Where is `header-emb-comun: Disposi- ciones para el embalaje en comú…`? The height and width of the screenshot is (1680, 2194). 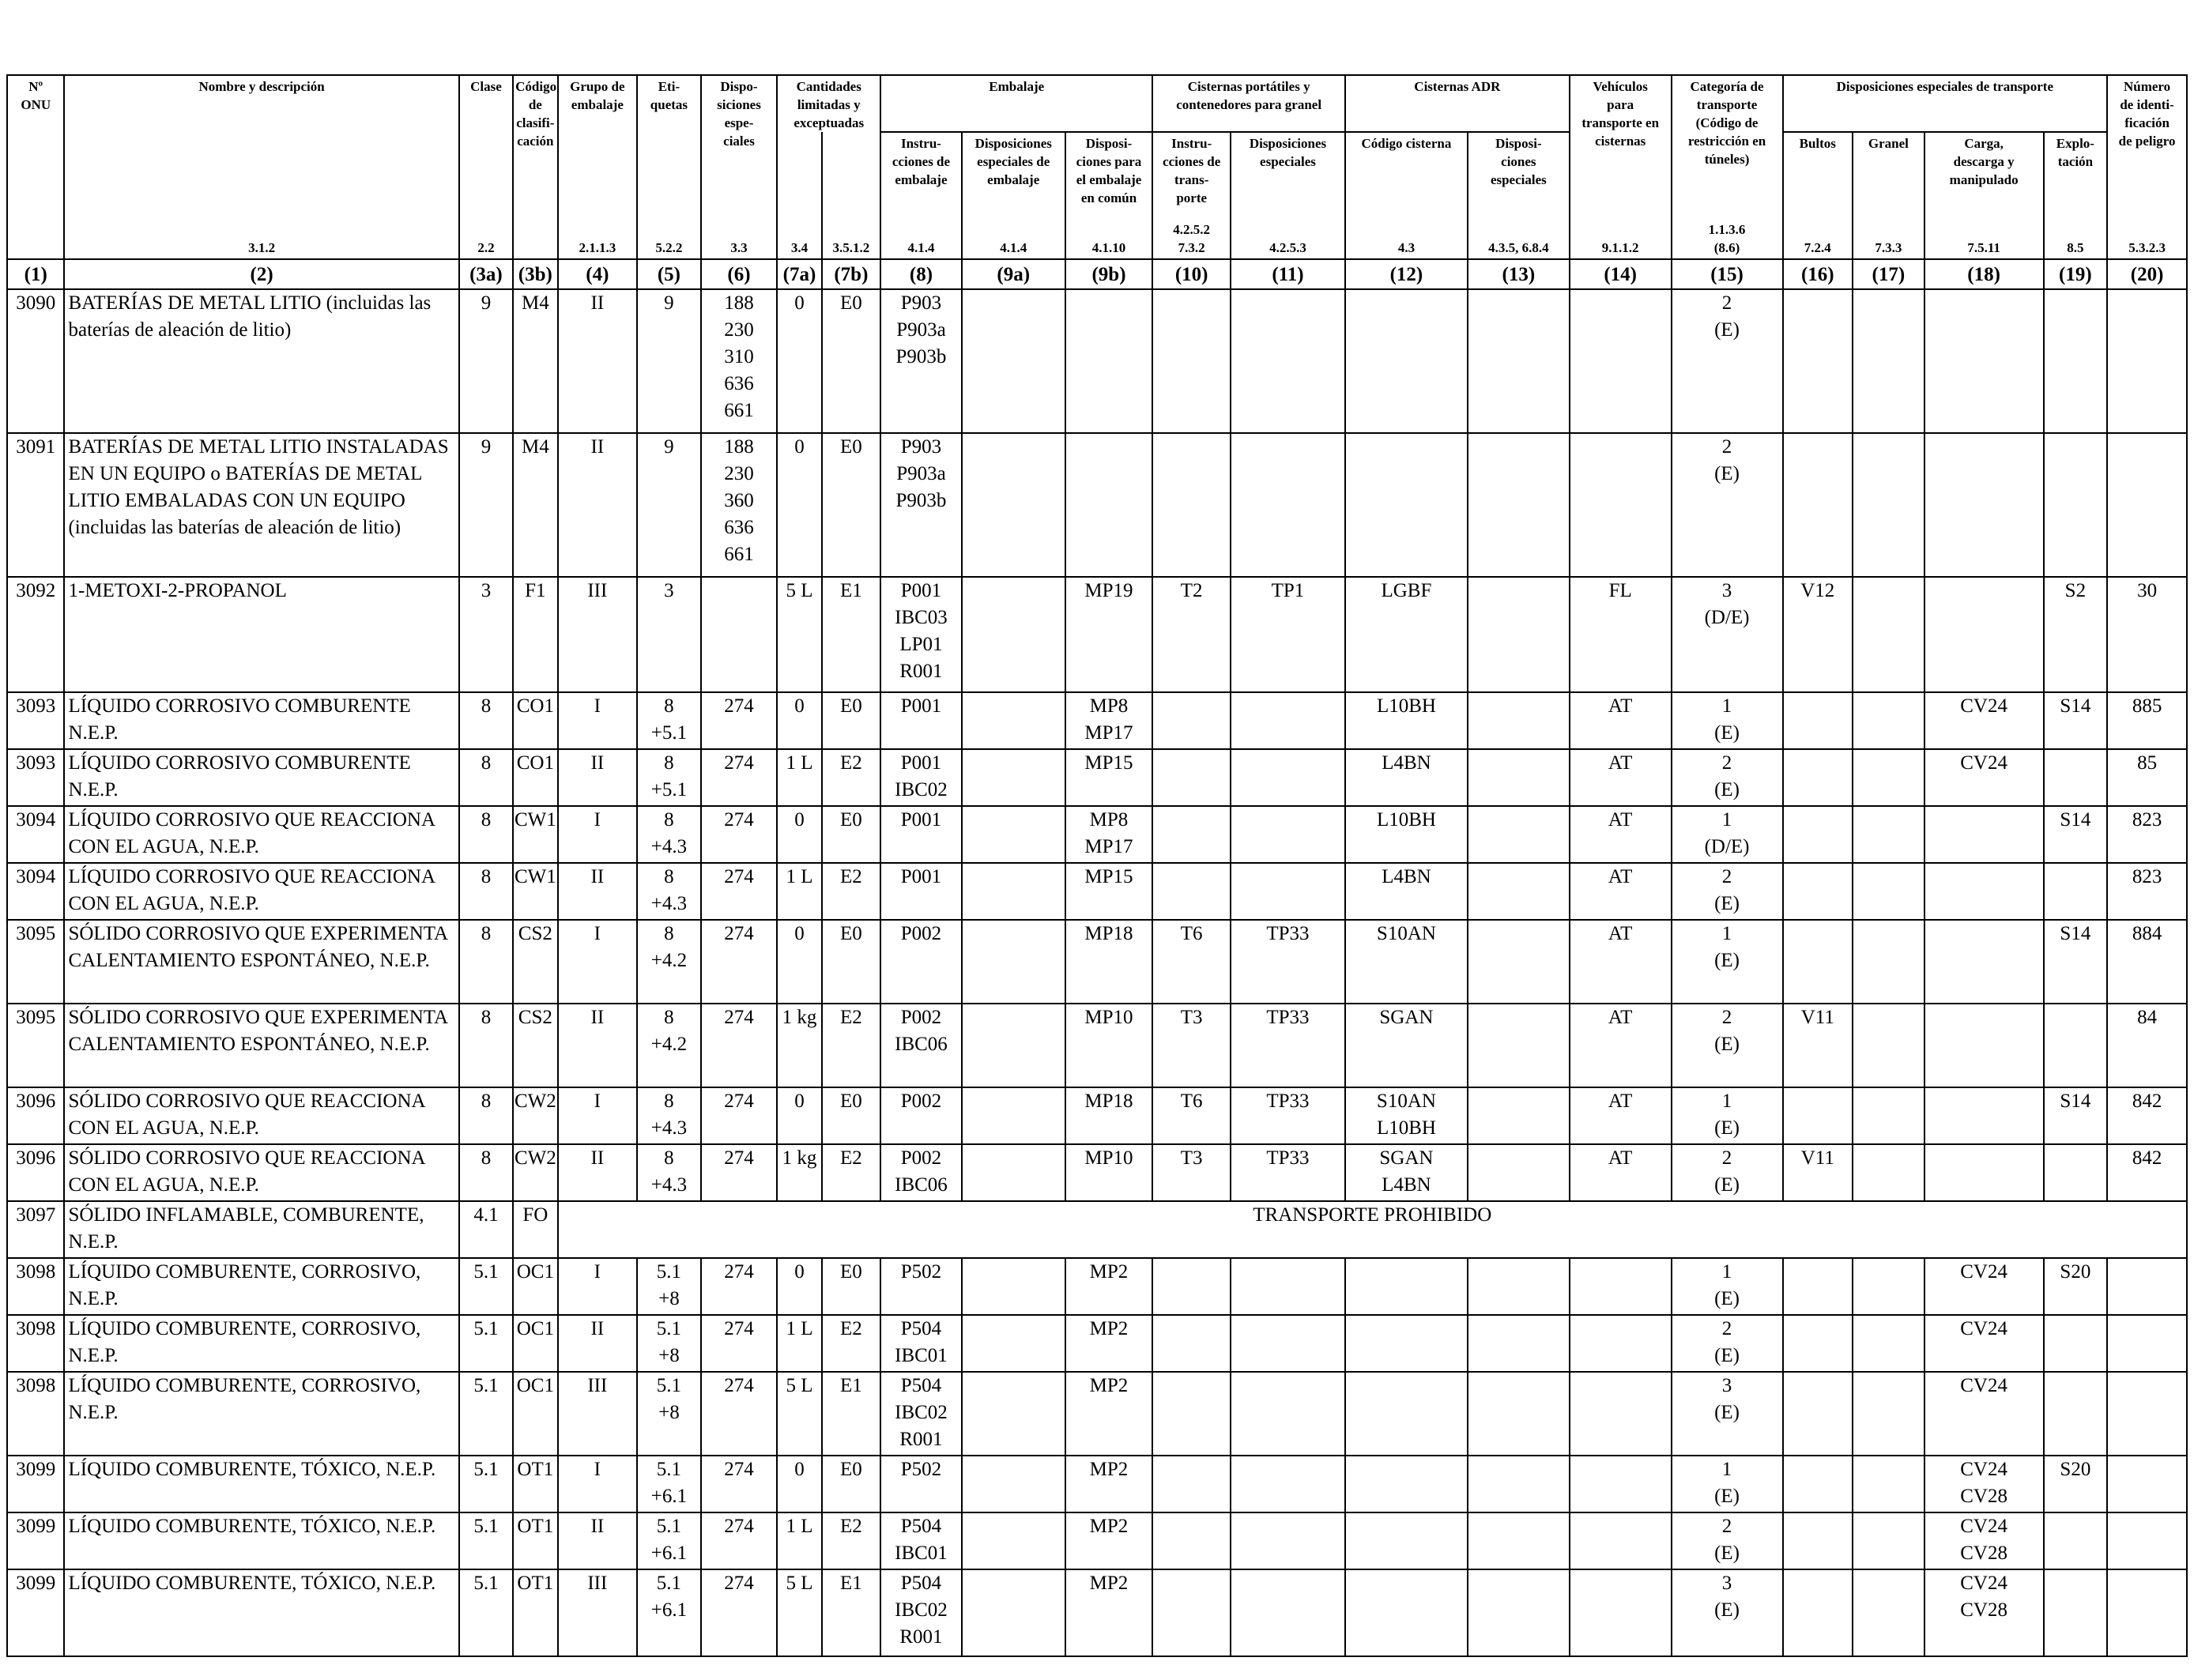 header-emb-comun: Disposi- ciones para el embalaje en comú… is located at coordinates (1109, 195).